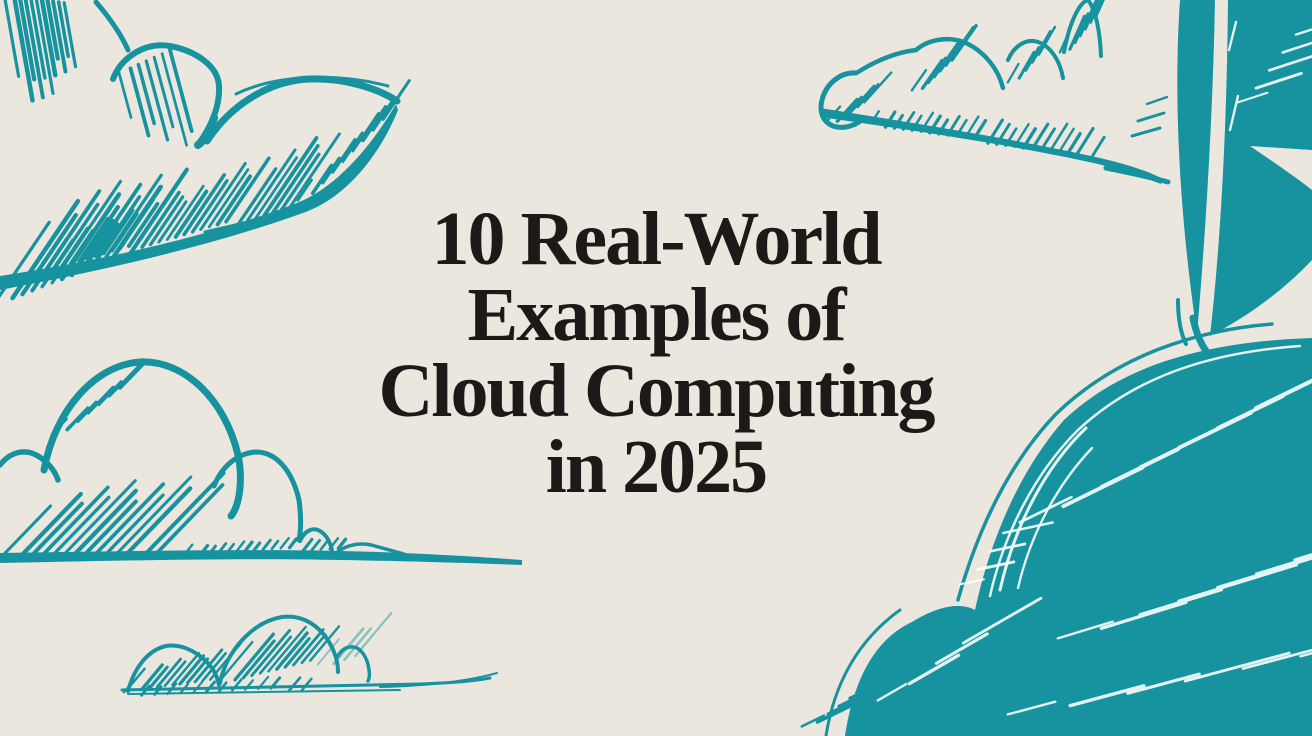  What do you see at coordinates (1196, 167) in the screenshot?
I see `leaf-left-band` at bounding box center [1196, 167].